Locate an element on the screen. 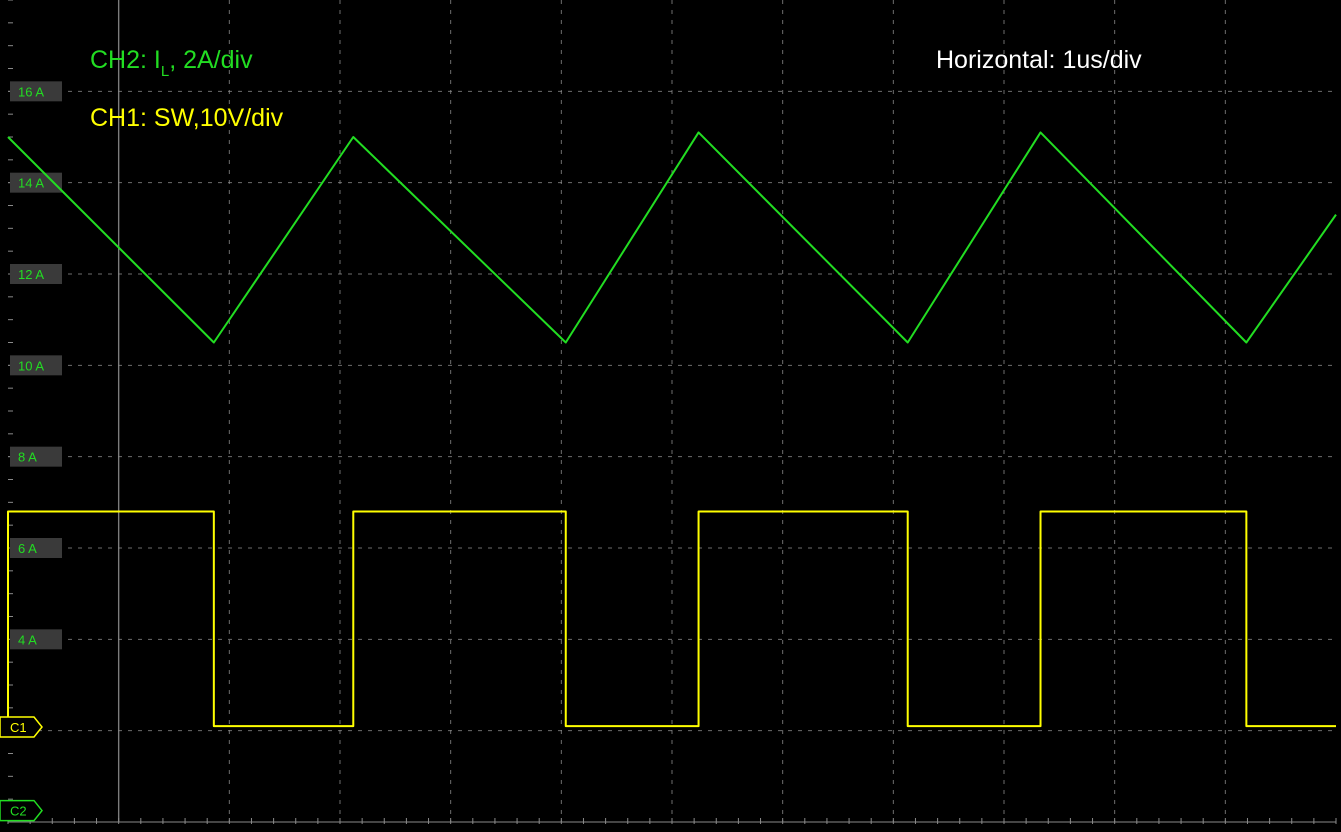  y-tick-label: 16 A is located at coordinates (31, 91).